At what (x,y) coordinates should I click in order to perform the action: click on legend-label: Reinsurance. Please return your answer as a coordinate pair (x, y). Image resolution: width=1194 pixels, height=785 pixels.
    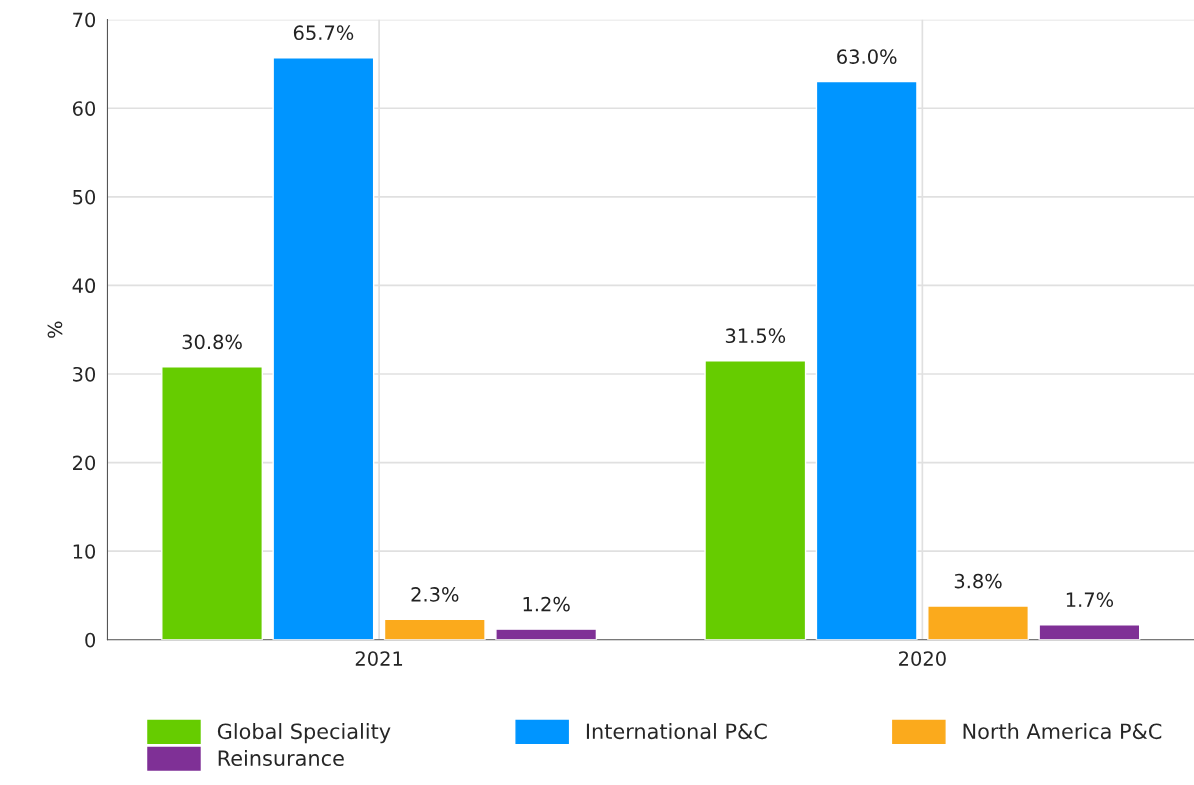
    Looking at the image, I should click on (281, 758).